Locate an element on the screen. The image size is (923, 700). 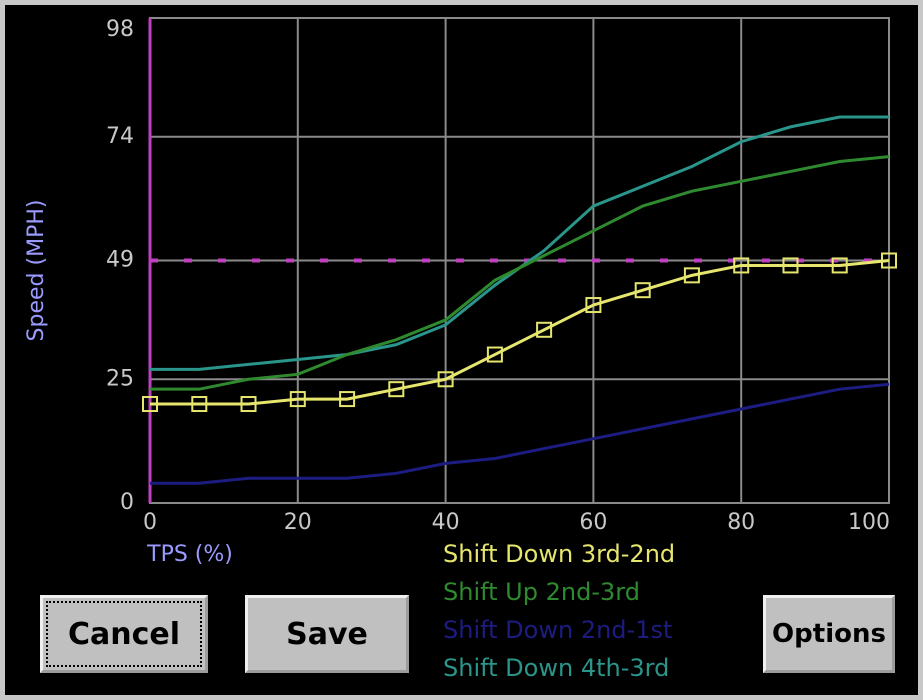
x-tick-label: 60 is located at coordinates (593, 522).